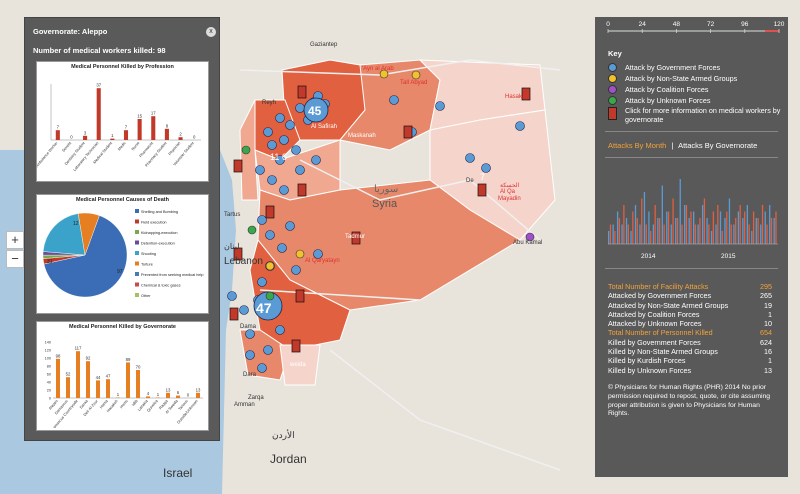  What do you see at coordinates (211, 32) in the screenshot?
I see `close-icon: x` at bounding box center [211, 32].